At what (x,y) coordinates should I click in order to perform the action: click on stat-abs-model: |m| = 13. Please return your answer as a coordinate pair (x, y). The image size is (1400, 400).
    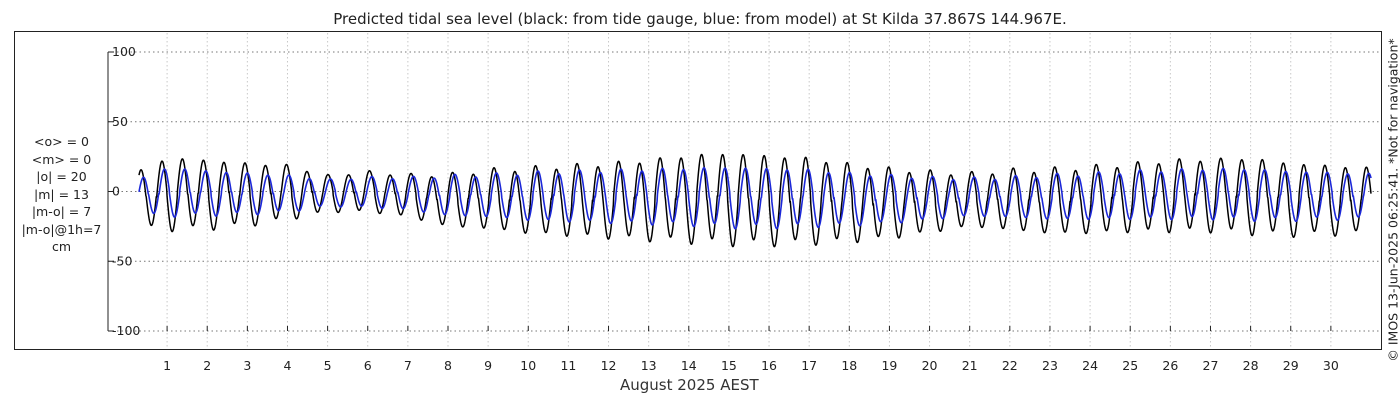
    Looking at the image, I should click on (61, 194).